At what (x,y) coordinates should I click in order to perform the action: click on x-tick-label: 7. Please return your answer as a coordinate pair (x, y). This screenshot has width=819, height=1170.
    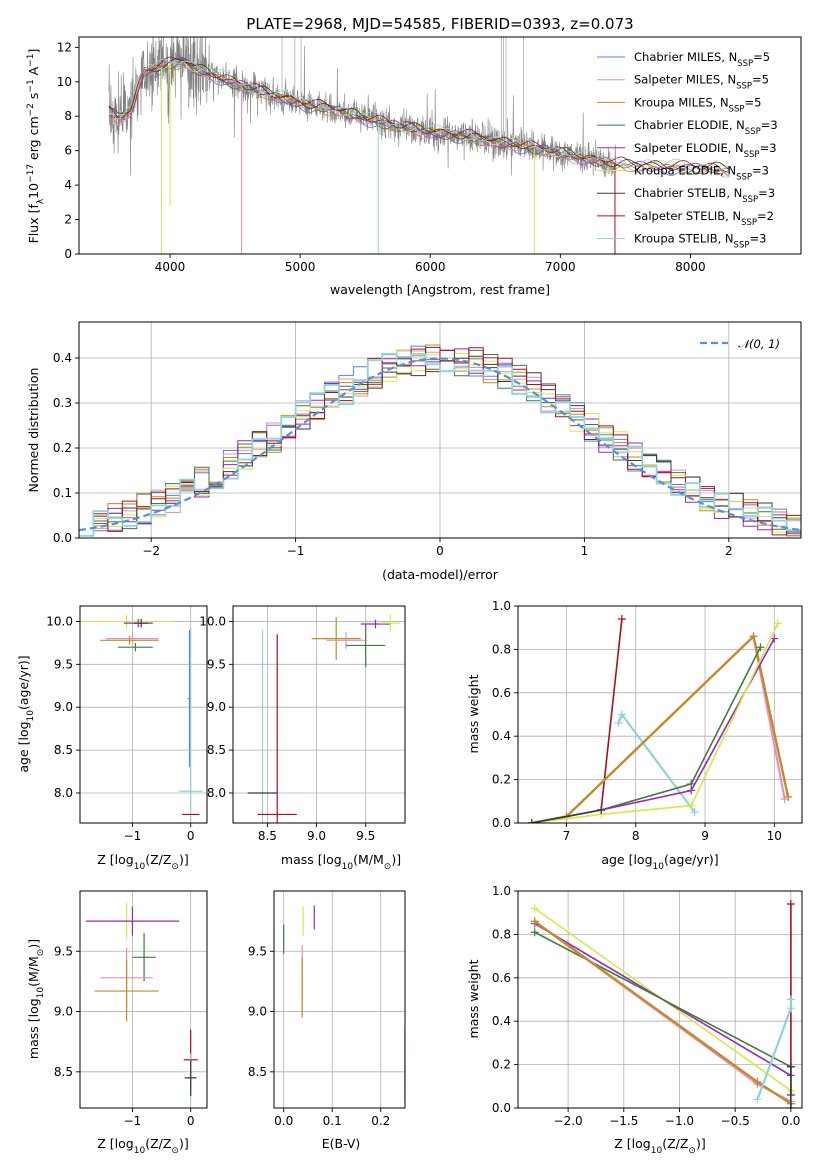
    Looking at the image, I should click on (567, 836).